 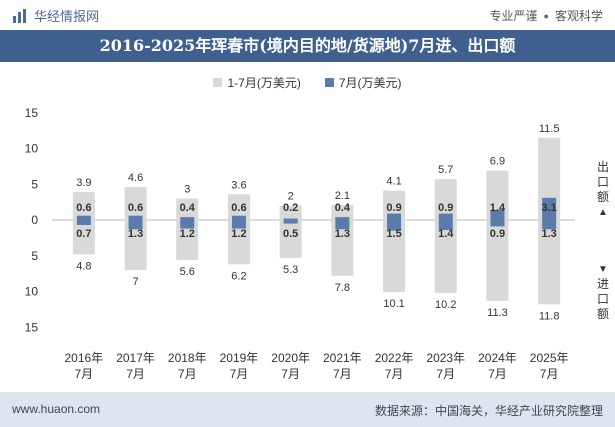 I want to click on arrow-down-icon: ▼, so click(x=603, y=269).